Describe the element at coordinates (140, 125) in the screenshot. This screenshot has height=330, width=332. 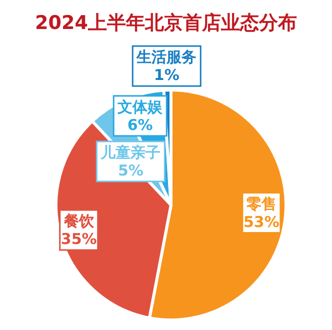
I see `data-label: 6%` at that location.